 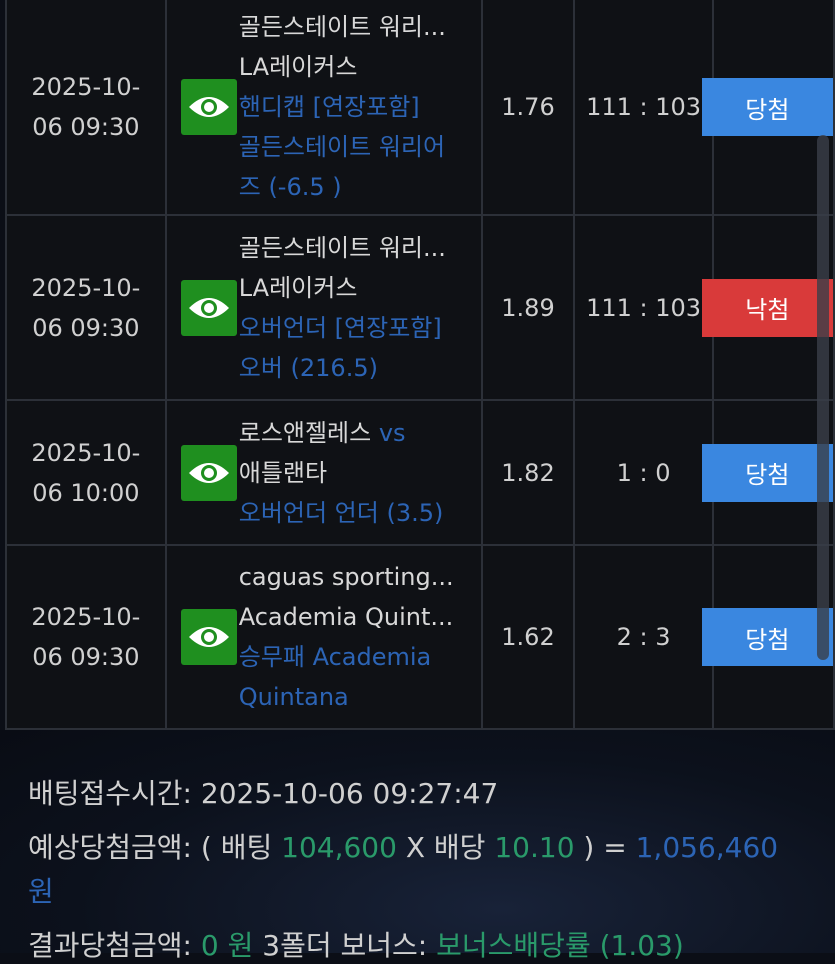 I want to click on team1: 로스앤젤레스 vs, so click(x=322, y=432).